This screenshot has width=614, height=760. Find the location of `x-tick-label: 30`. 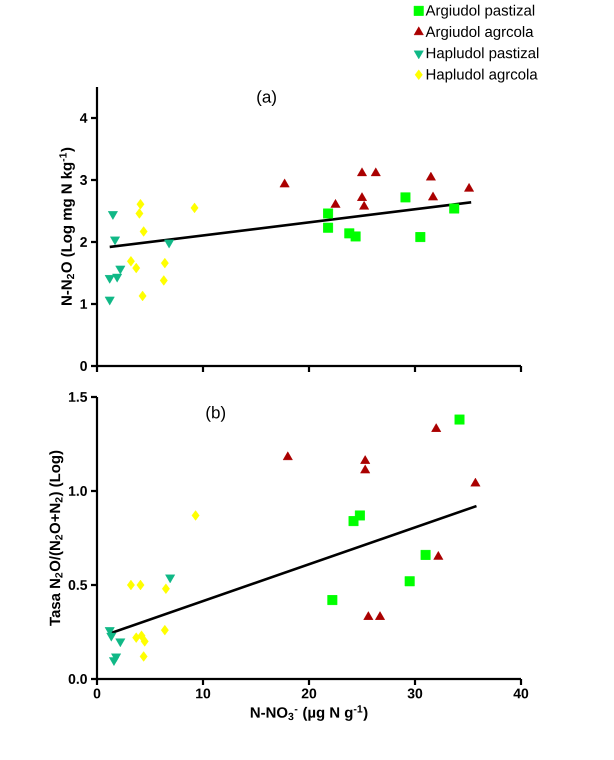

x-tick-label: 30 is located at coordinates (415, 693).